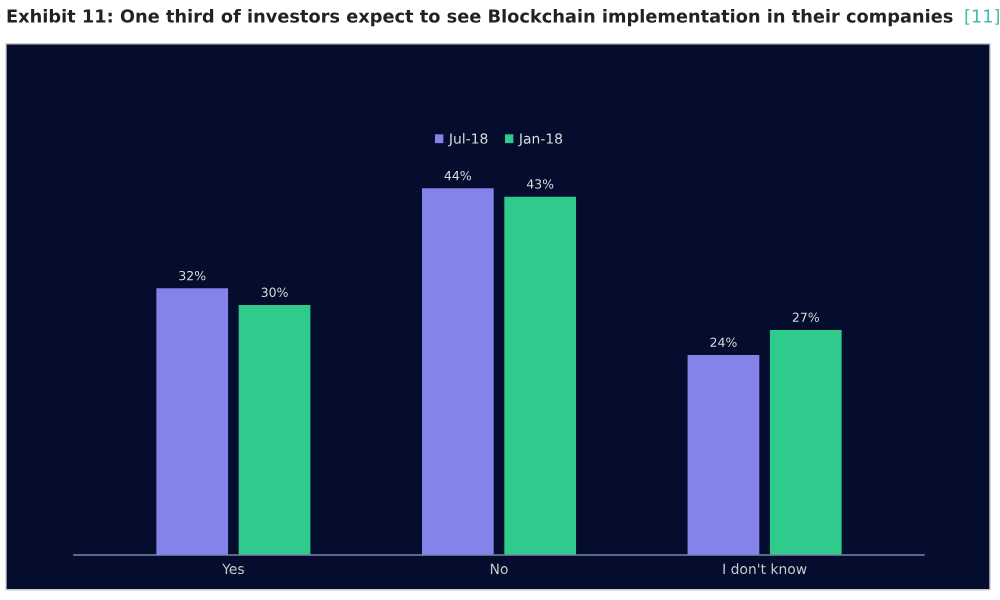  I want to click on chart-title: Exhibit 11: One third of investors expect to see Blockchain implementation in their companies, so click(480, 18).